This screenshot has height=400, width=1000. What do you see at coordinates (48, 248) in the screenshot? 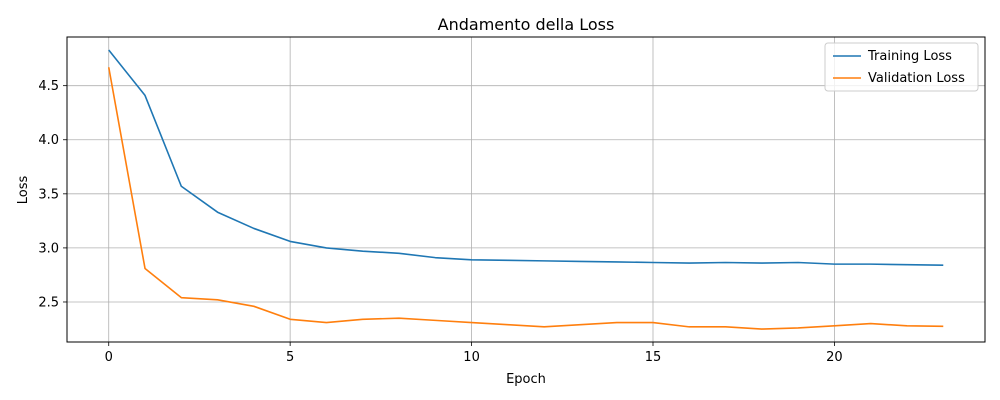
I see `y-tick-label: 3.0` at bounding box center [48, 248].